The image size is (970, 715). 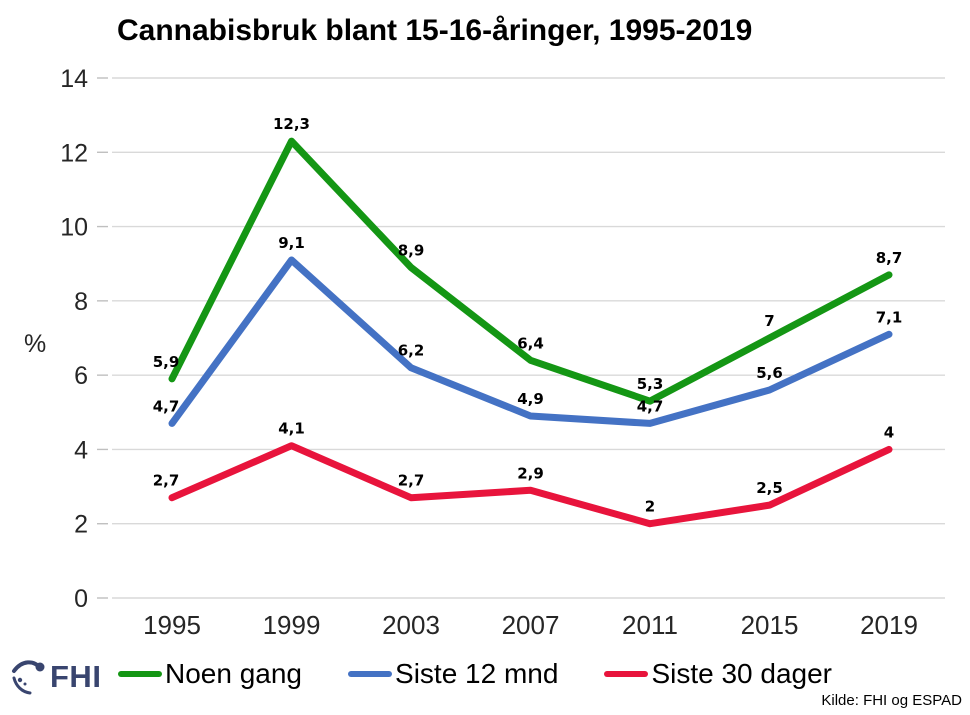 What do you see at coordinates (411, 625) in the screenshot?
I see `x-tick-label: 2003` at bounding box center [411, 625].